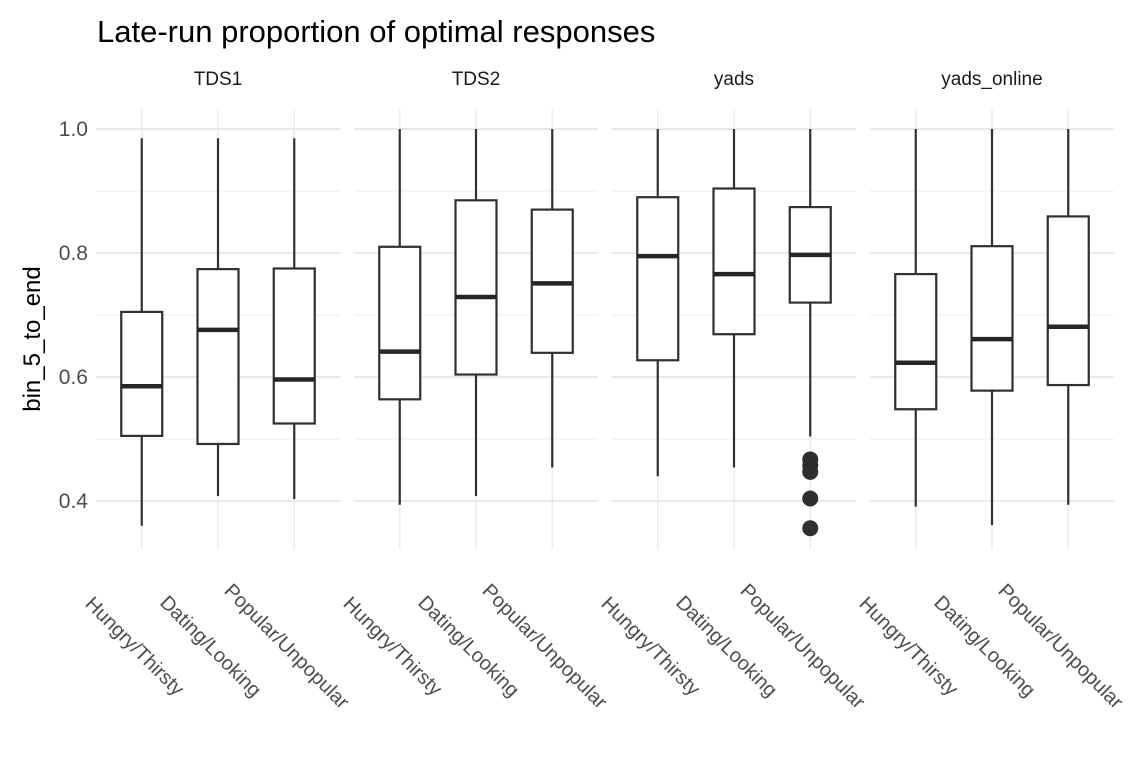  I want to click on facet-panel-yads_online, so click(992, 329).